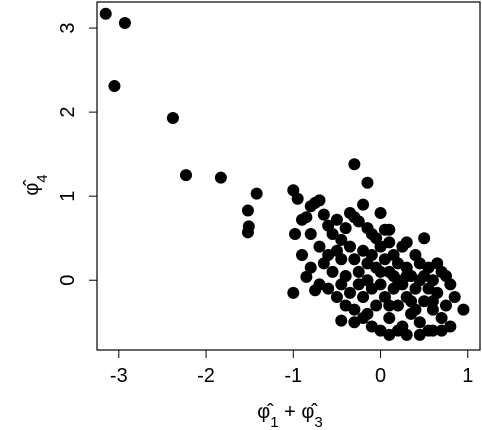 The image size is (482, 430). I want to click on x-tick-label: 1, so click(467, 376).